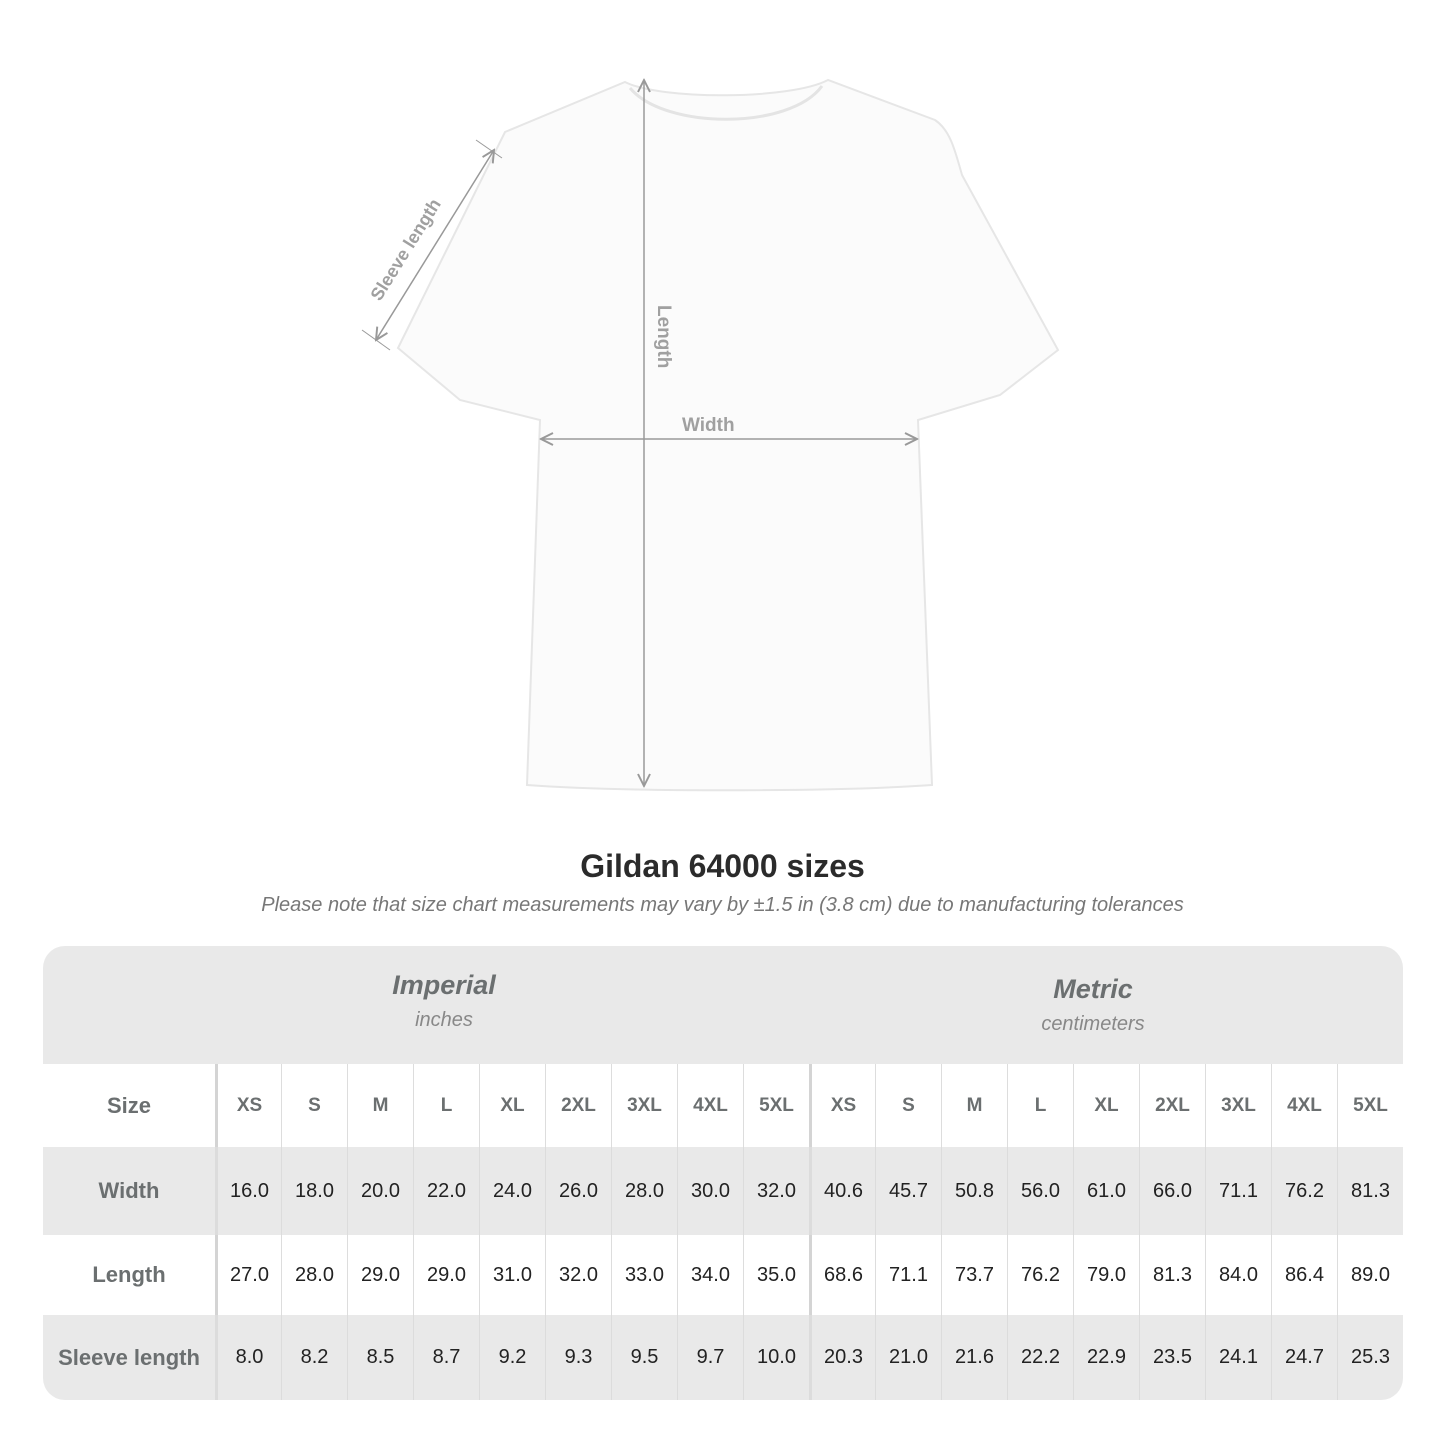  Describe the element at coordinates (1172, 1191) in the screenshot. I see `metric-value-cell: 66.0` at that location.